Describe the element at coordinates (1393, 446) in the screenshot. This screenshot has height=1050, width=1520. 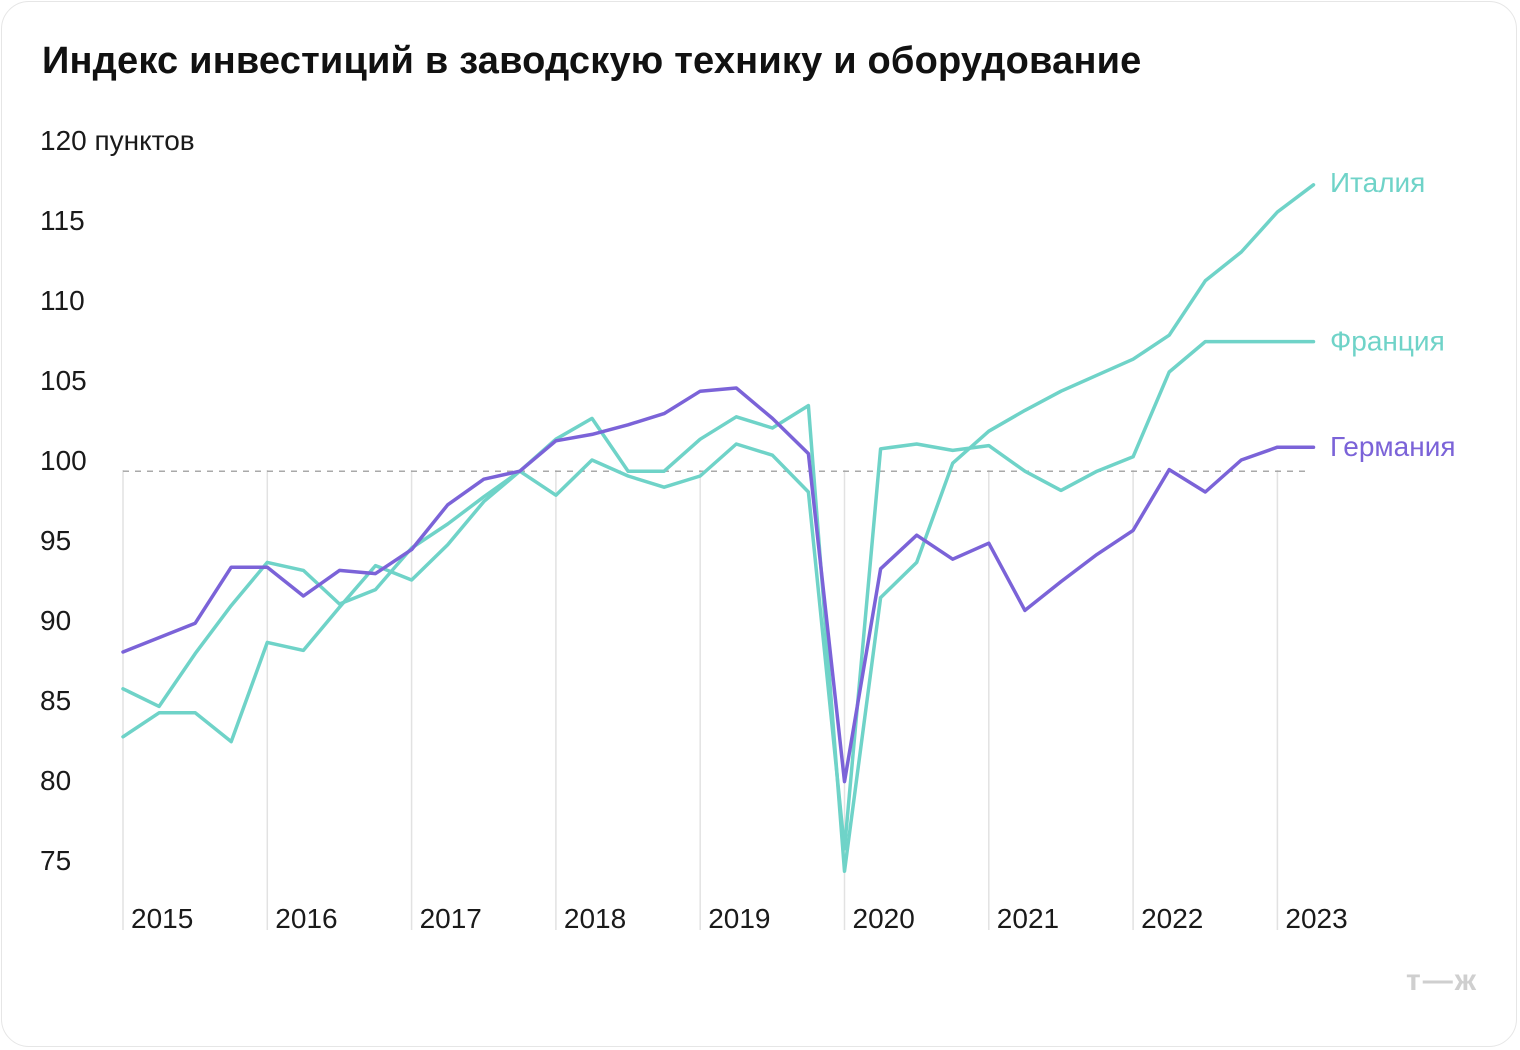
I see `series-label: Германия` at that location.